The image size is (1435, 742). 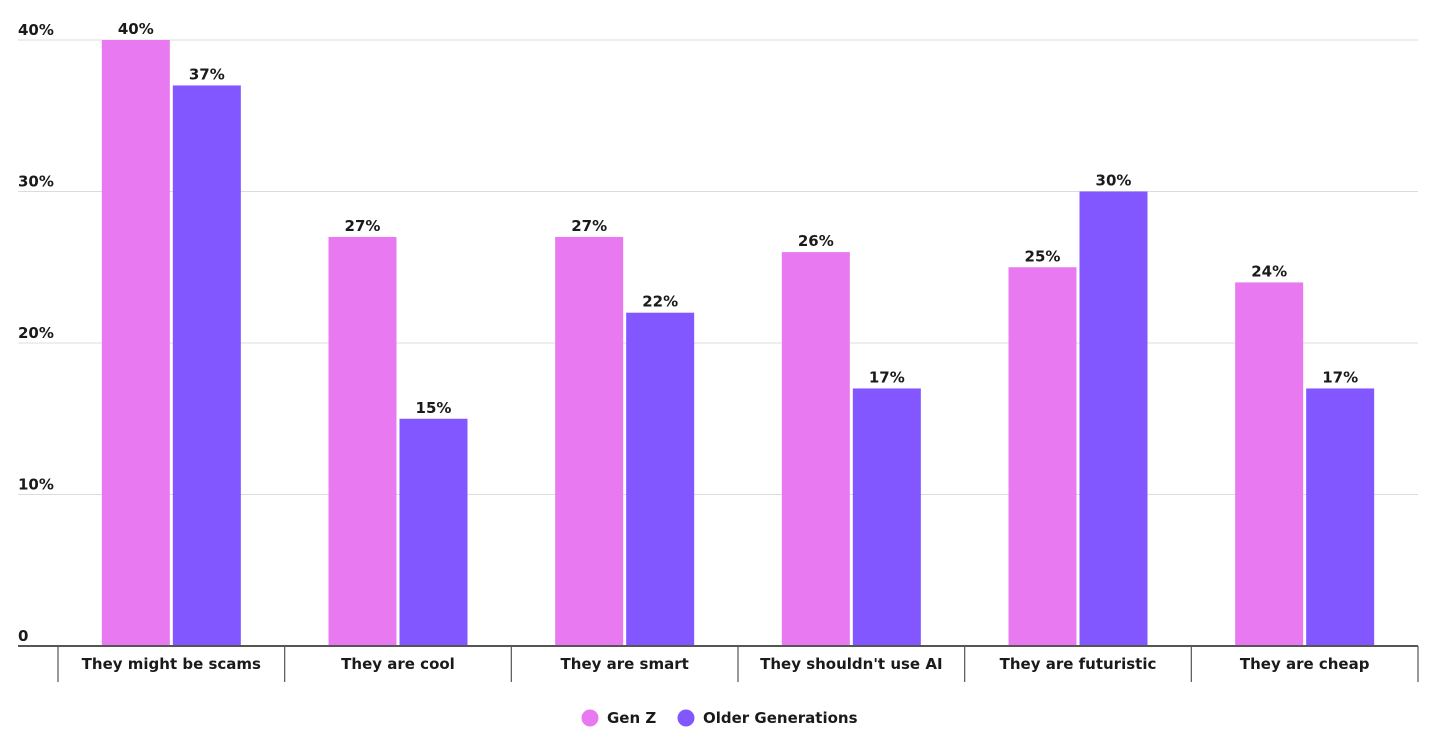 What do you see at coordinates (136, 29) in the screenshot?
I see `bar-value-label: 40%` at bounding box center [136, 29].